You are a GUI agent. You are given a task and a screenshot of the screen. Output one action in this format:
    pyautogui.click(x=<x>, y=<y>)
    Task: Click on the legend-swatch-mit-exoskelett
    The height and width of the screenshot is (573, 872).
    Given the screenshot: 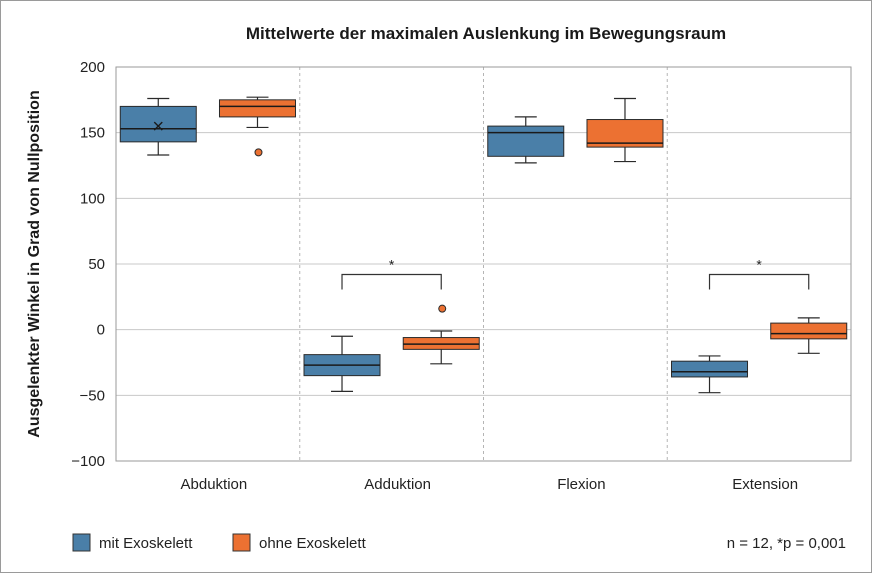 What is the action you would take?
    pyautogui.click(x=81, y=542)
    